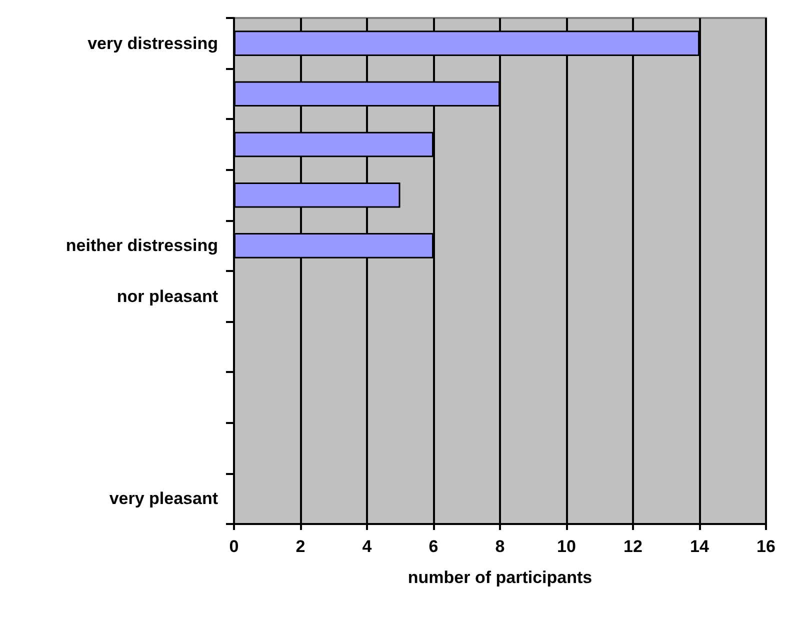  I want to click on y-tick-label: very pleasant, so click(163, 498).